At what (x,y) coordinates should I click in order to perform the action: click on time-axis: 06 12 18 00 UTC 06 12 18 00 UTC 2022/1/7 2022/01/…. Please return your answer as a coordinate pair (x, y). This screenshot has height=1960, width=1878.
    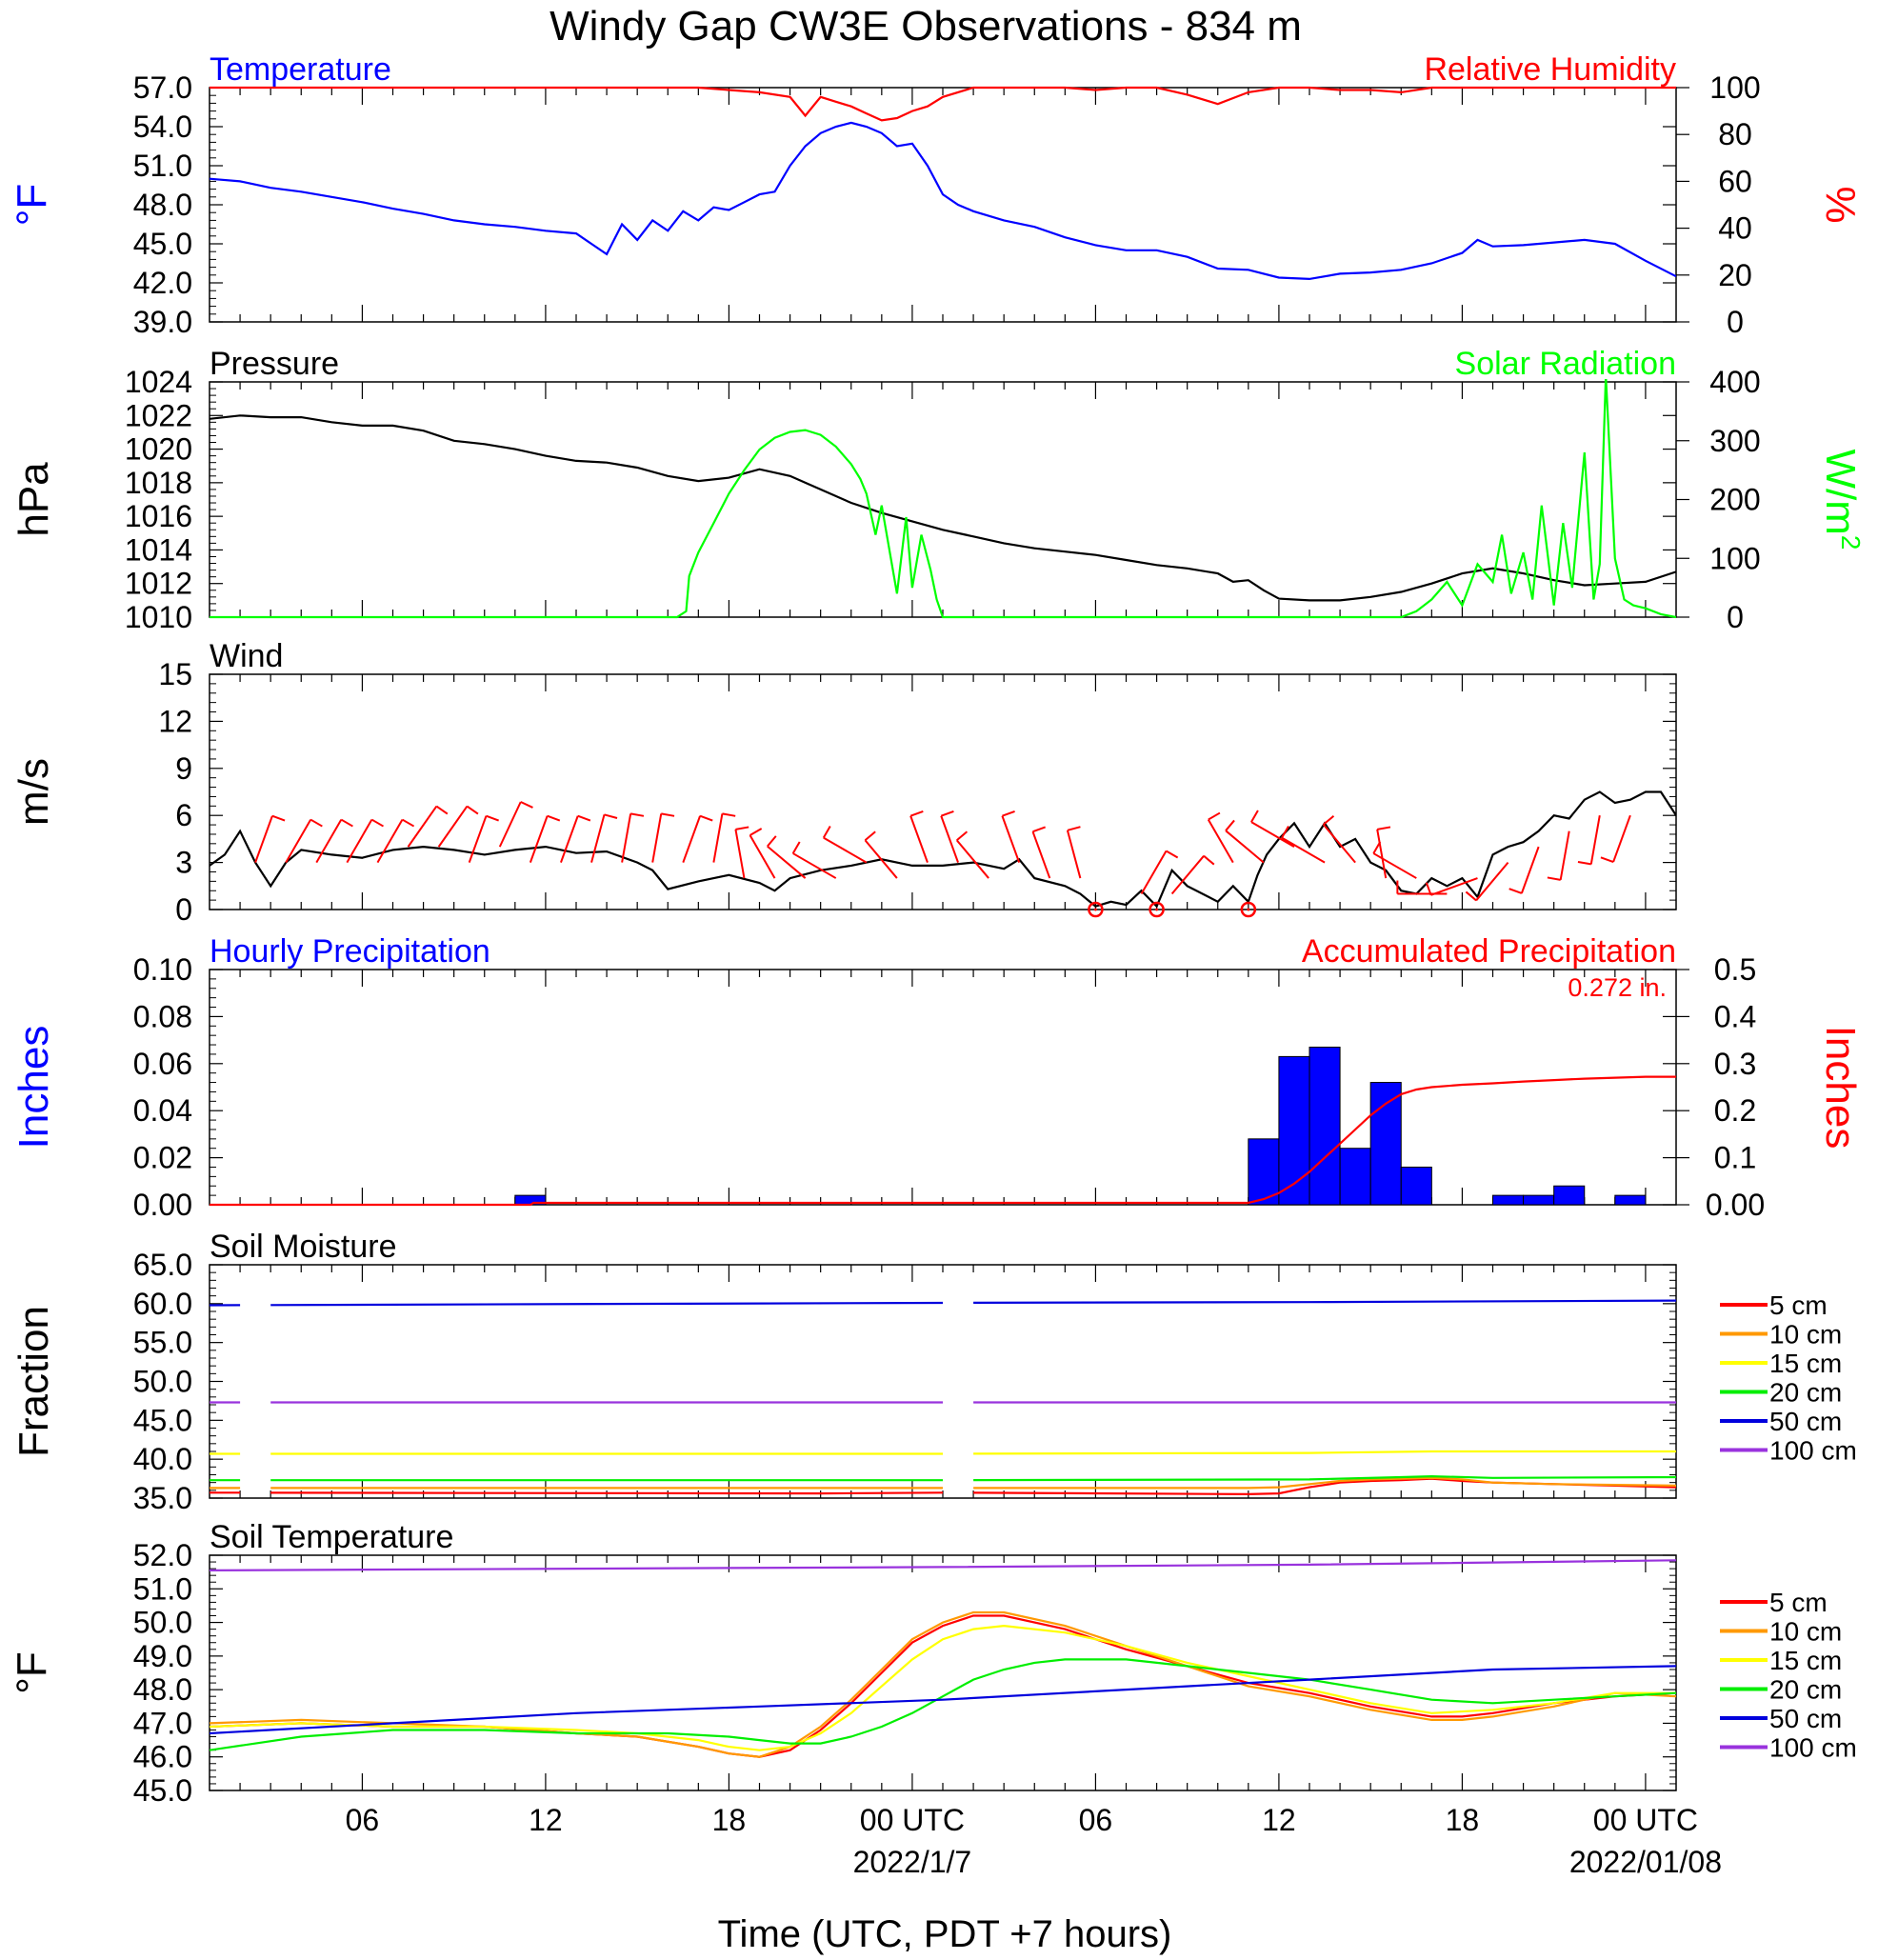
    Looking at the image, I should click on (1034, 1841).